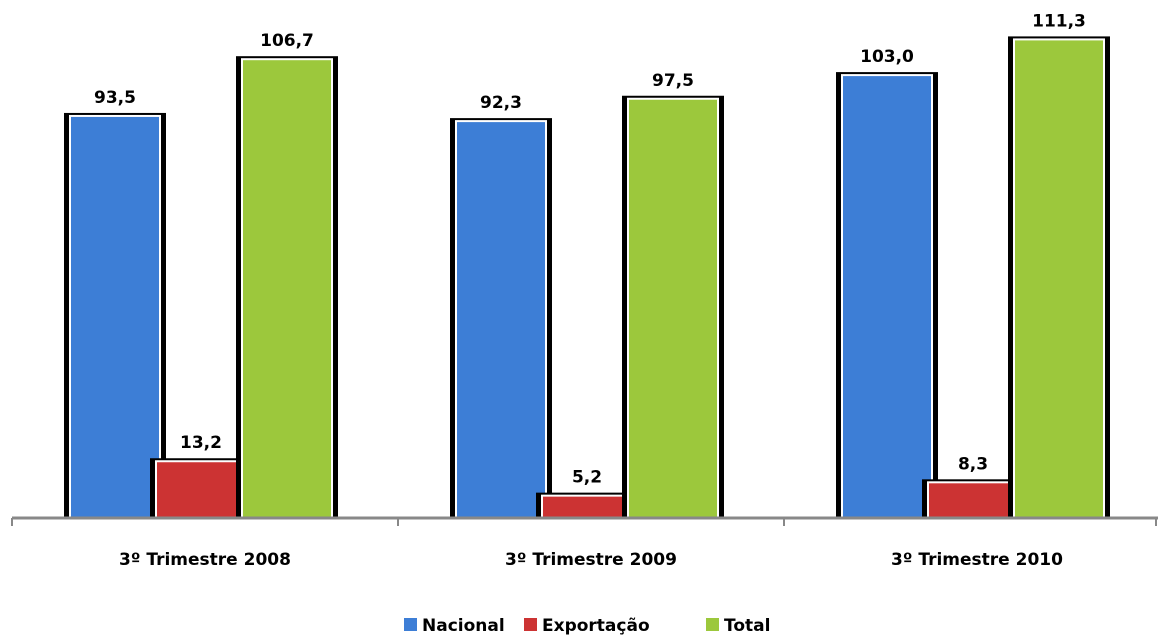 Image resolution: width=1158 pixels, height=637 pixels. What do you see at coordinates (977, 560) in the screenshot?
I see `x-tick-label: 3º Trimestre 2010` at bounding box center [977, 560].